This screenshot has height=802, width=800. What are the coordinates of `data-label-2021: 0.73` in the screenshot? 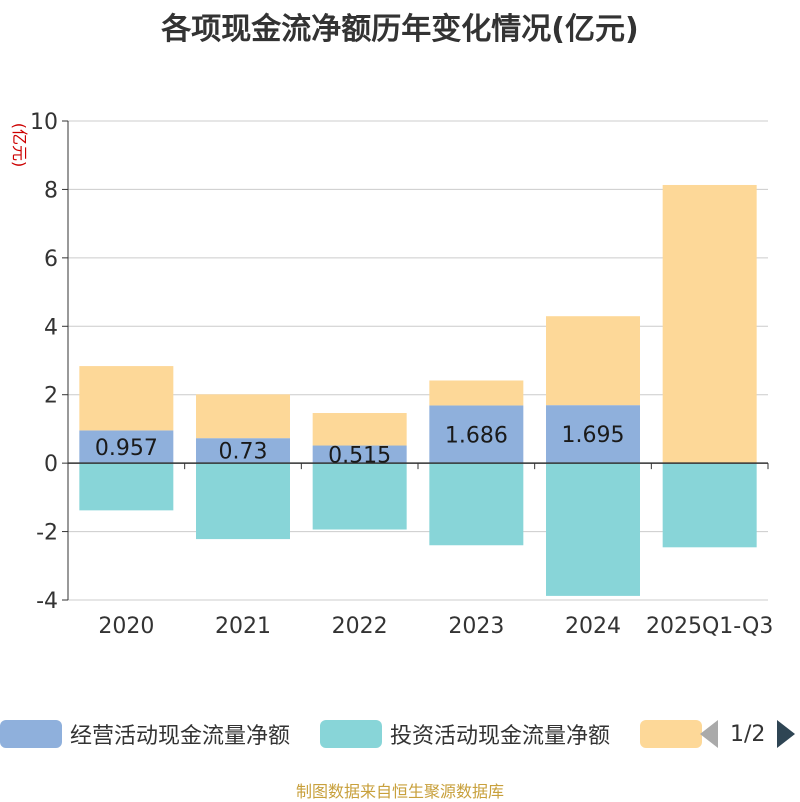 It's located at (243, 452).